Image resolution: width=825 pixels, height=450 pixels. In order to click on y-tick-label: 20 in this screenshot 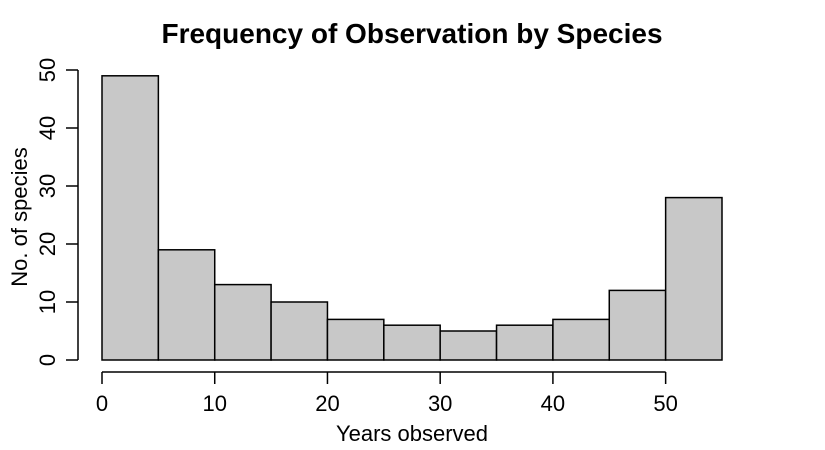, I will do `click(47, 244)`.